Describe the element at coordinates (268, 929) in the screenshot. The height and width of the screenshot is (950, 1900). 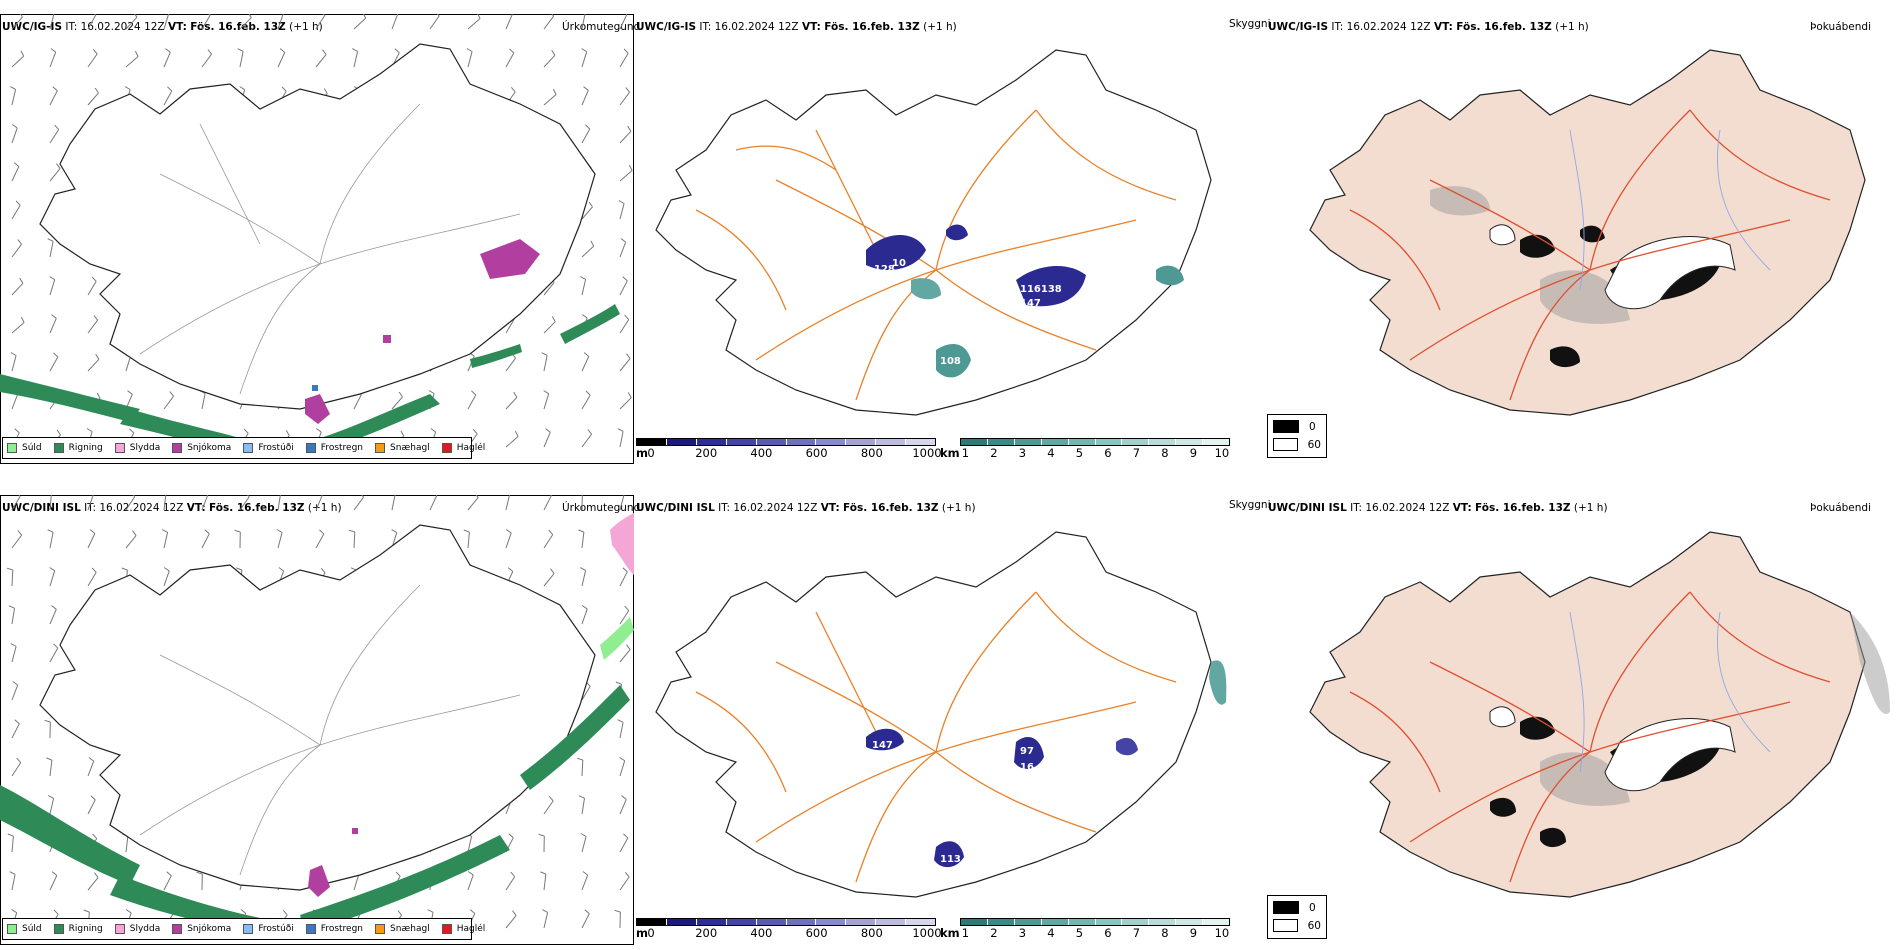
I see `legend-item: Frostúði` at that location.